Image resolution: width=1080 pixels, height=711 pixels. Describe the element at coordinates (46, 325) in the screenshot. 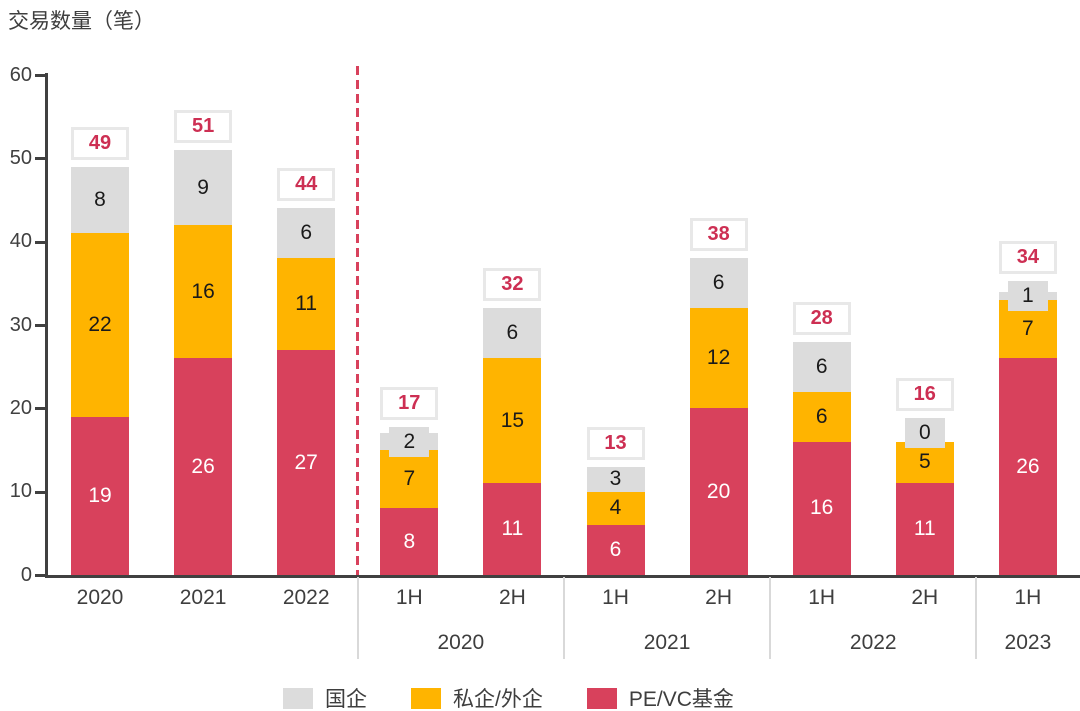

I see `y-axis-line` at that location.